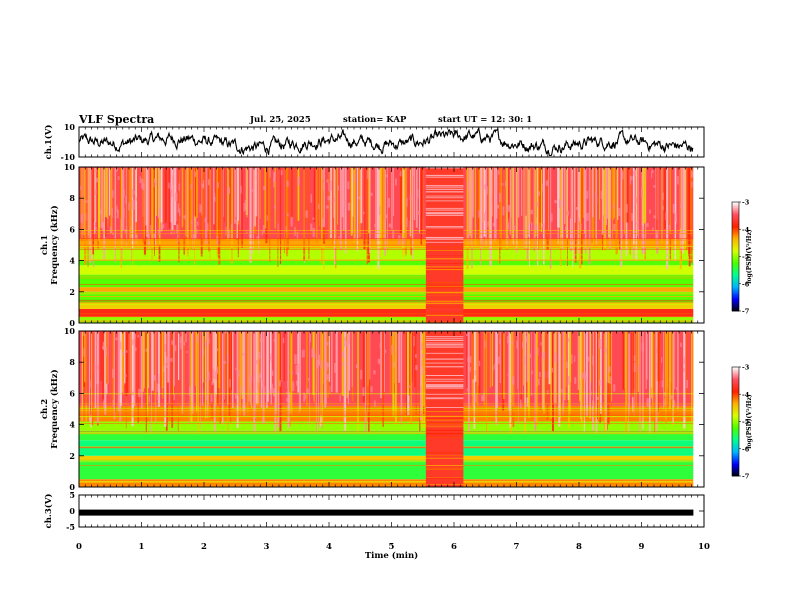 This screenshot has width=792, height=612. I want to click on cb2-label: log(PSD)(V²/Hz), so click(749, 421).